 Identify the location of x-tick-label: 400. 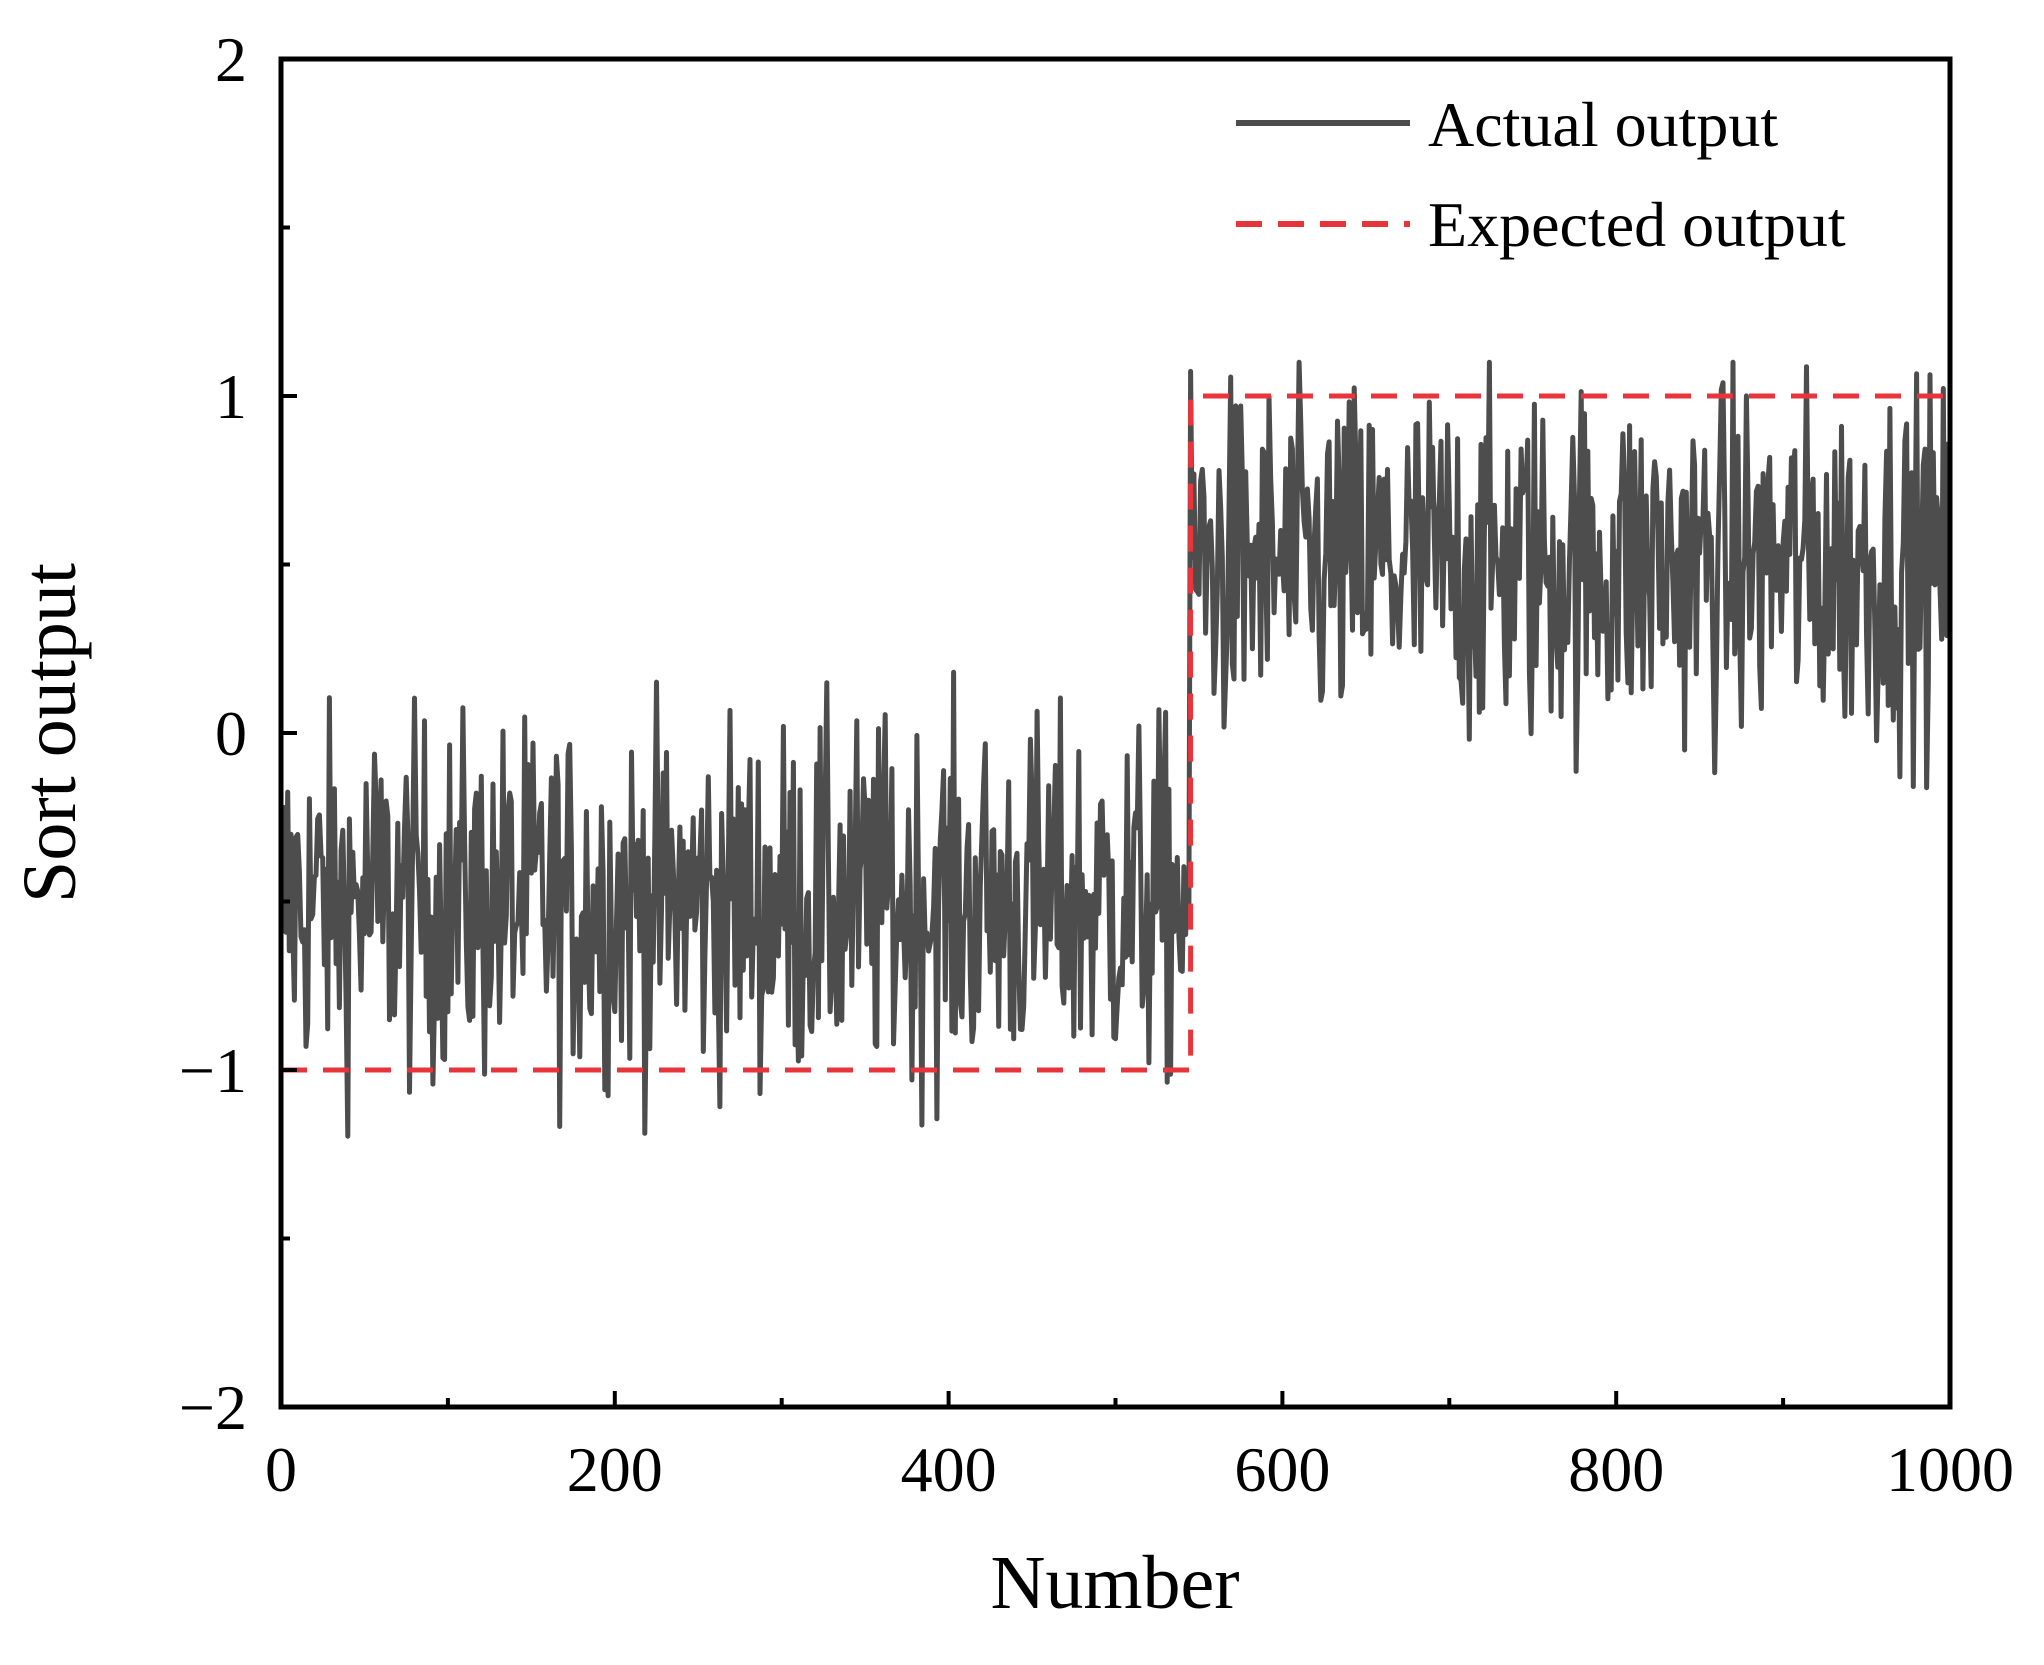
(949, 1469).